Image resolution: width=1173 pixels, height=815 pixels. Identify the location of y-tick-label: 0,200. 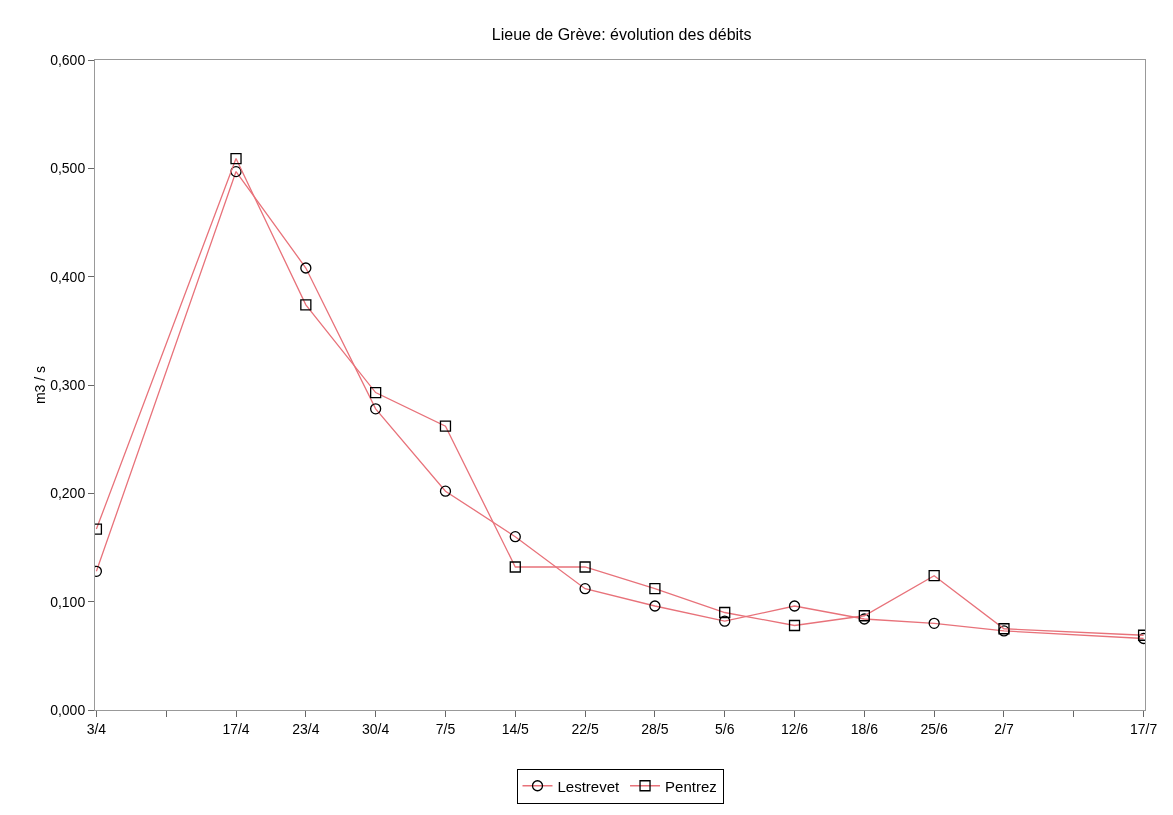
(68, 493).